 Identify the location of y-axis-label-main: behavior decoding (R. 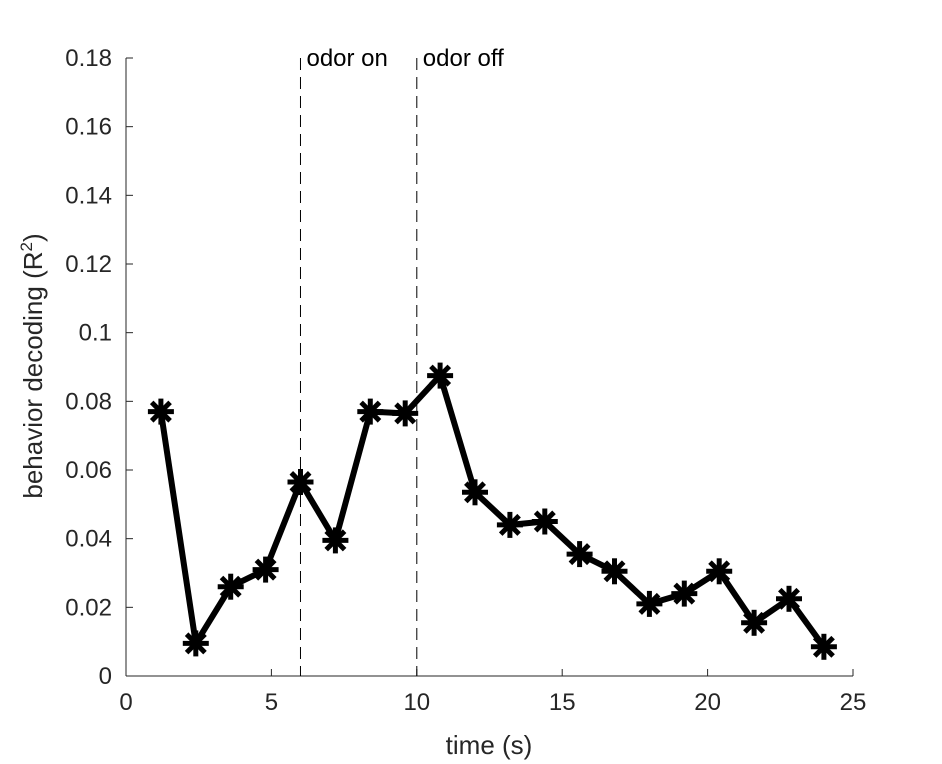
(33, 374).